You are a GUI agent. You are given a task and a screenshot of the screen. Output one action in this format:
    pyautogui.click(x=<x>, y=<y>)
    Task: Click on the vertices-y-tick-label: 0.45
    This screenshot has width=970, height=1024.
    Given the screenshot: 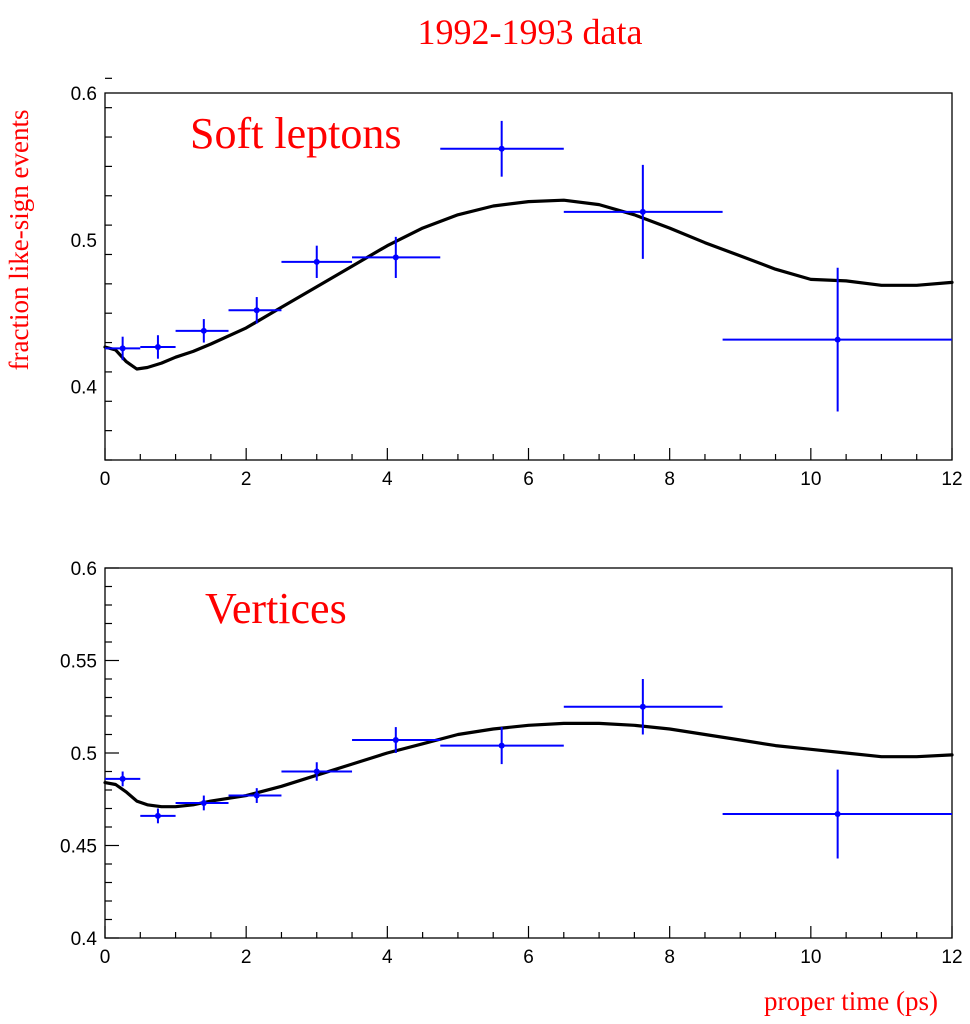 What is the action you would take?
    pyautogui.click(x=78, y=847)
    